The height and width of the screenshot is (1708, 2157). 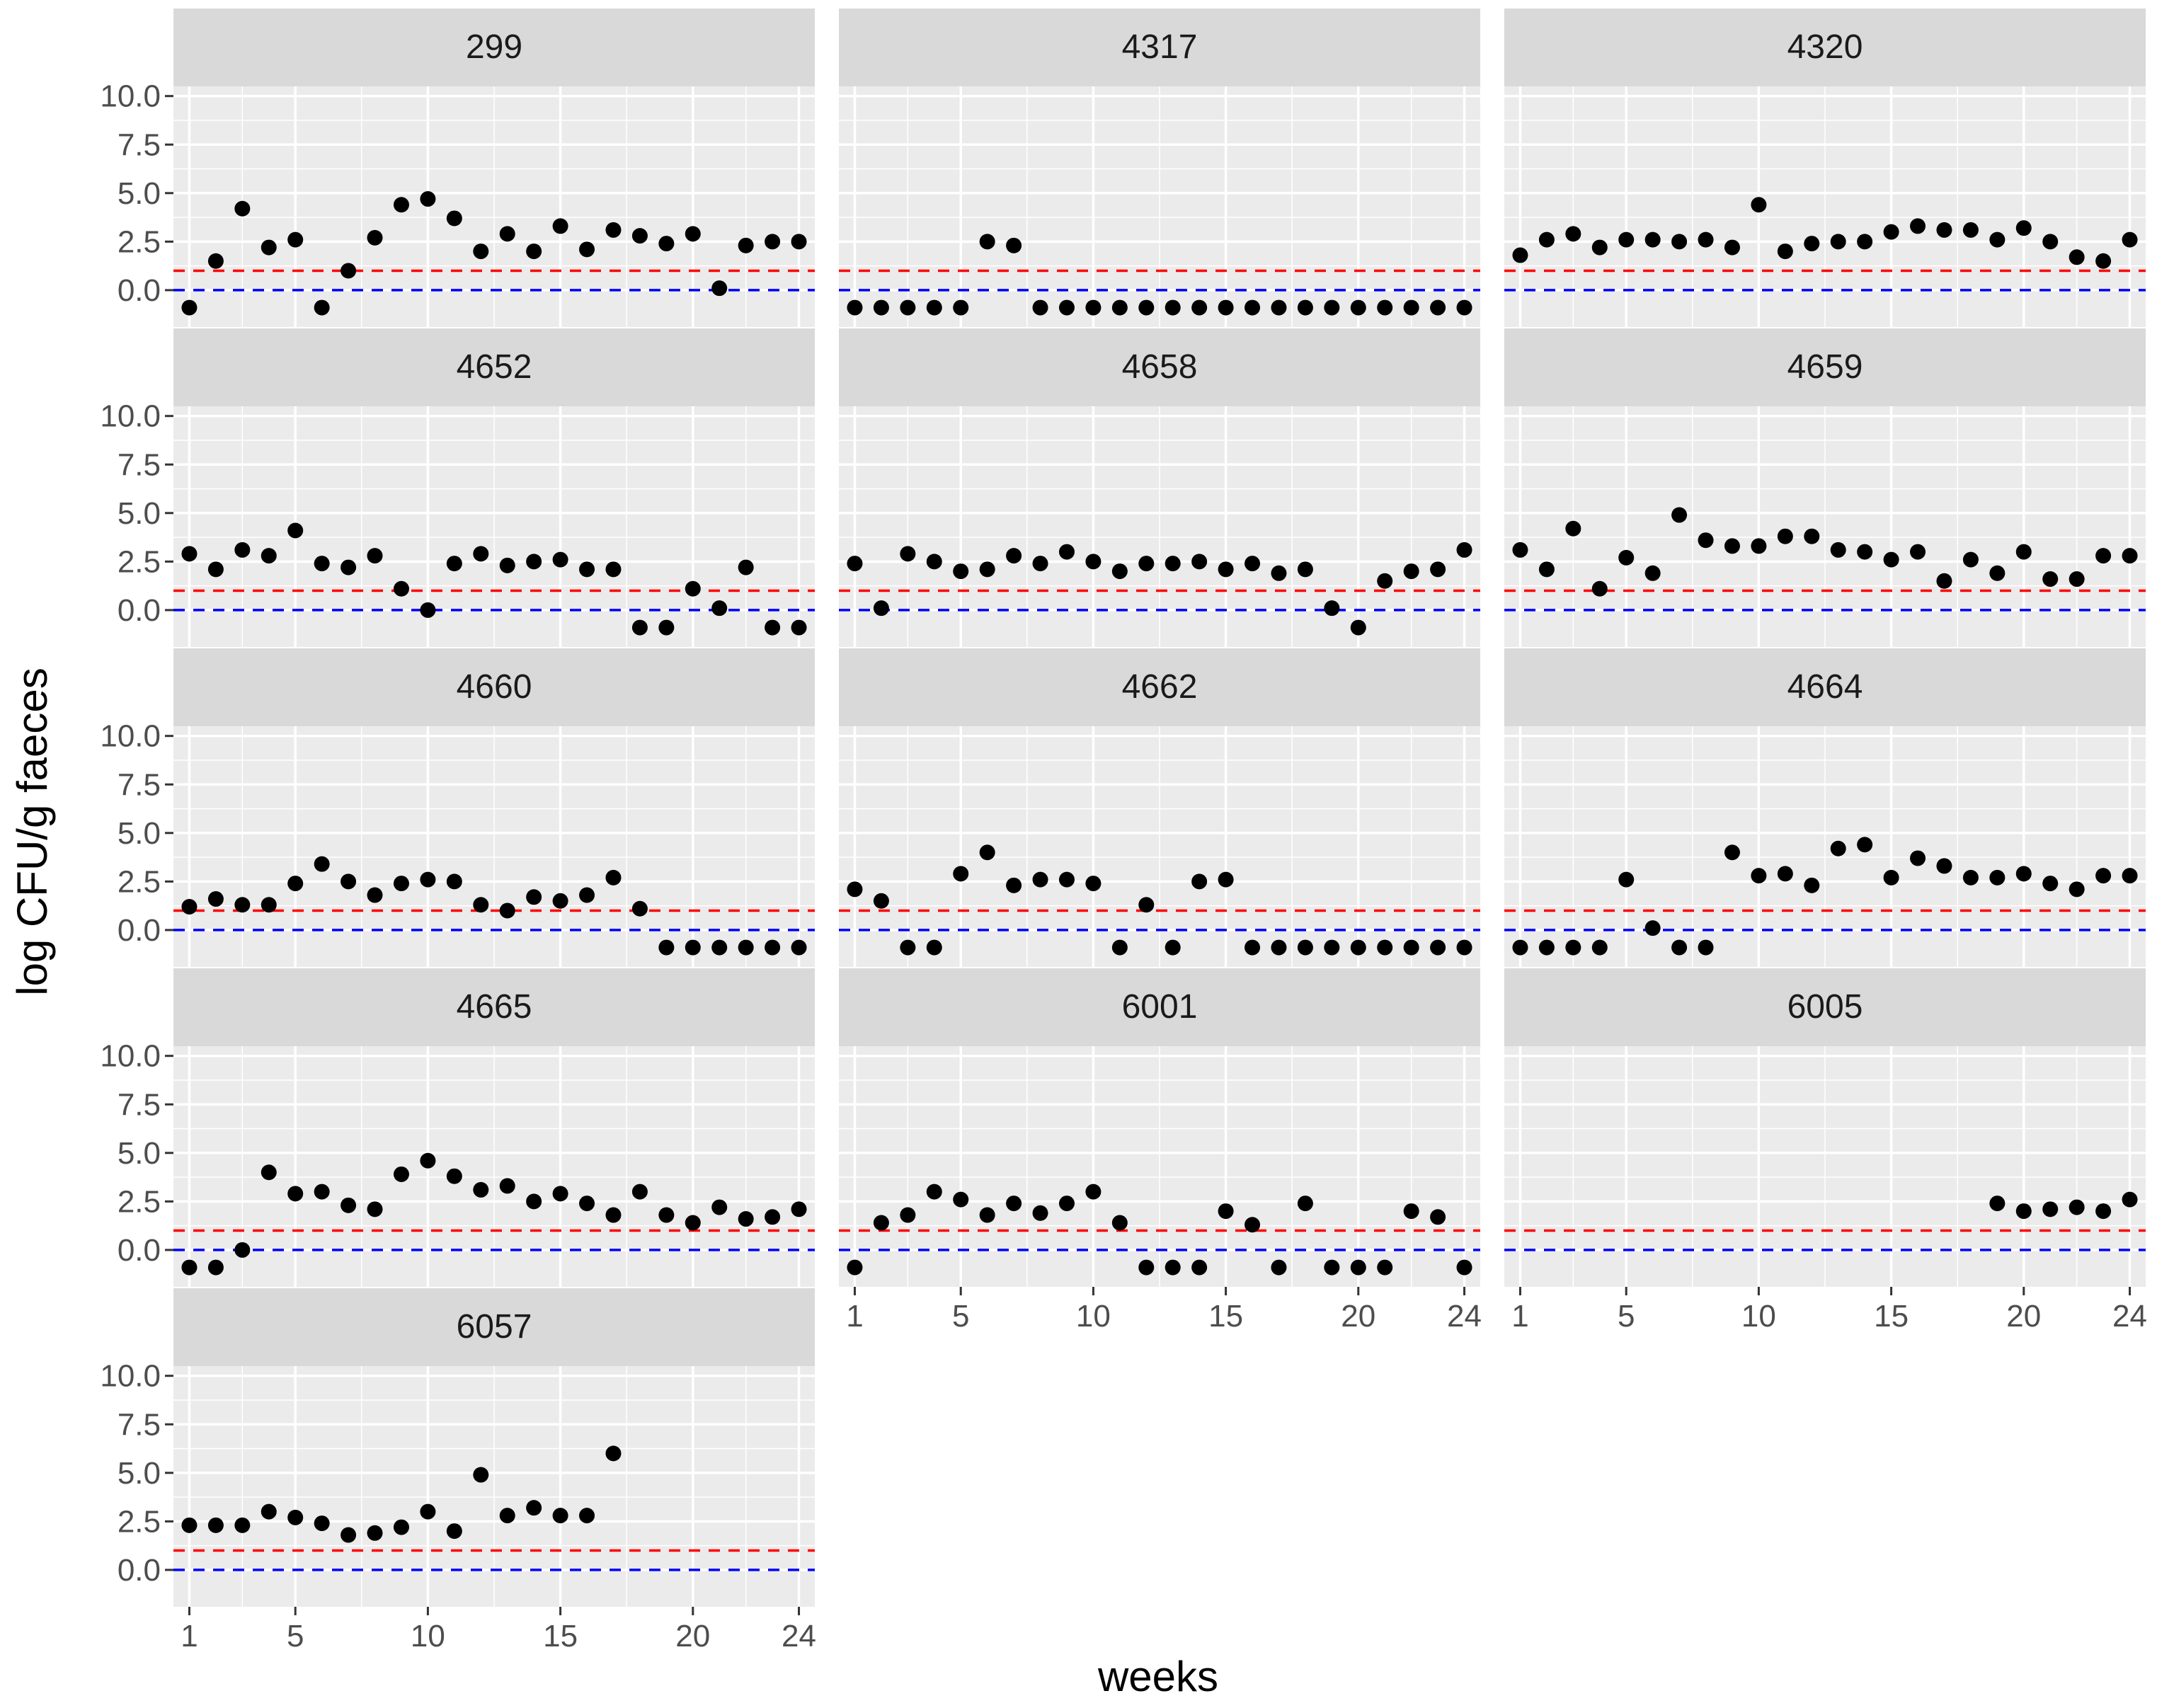 I want to click on facet-panel-4662: 4662, so click(x=1160, y=807).